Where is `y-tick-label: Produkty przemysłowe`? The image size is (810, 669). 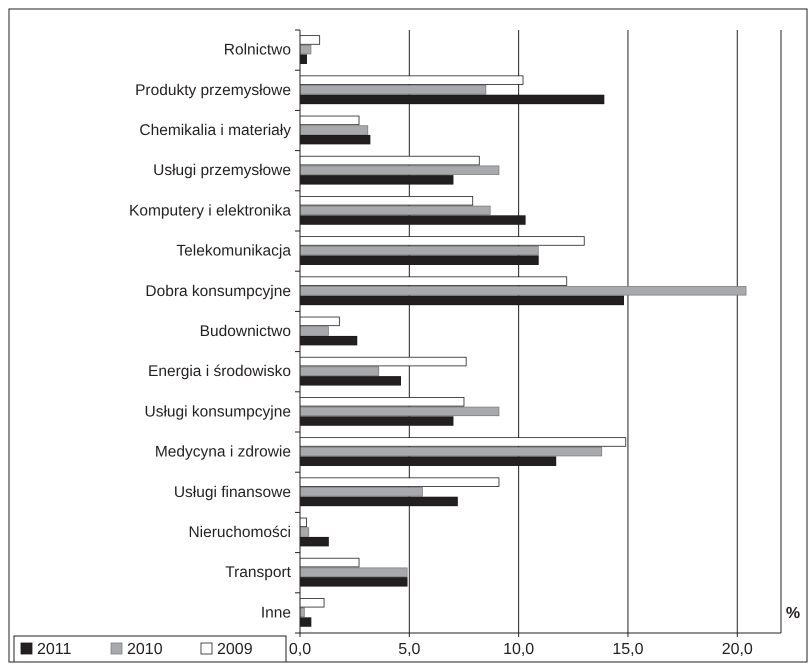
y-tick-label: Produkty przemysłowe is located at coordinates (213, 90).